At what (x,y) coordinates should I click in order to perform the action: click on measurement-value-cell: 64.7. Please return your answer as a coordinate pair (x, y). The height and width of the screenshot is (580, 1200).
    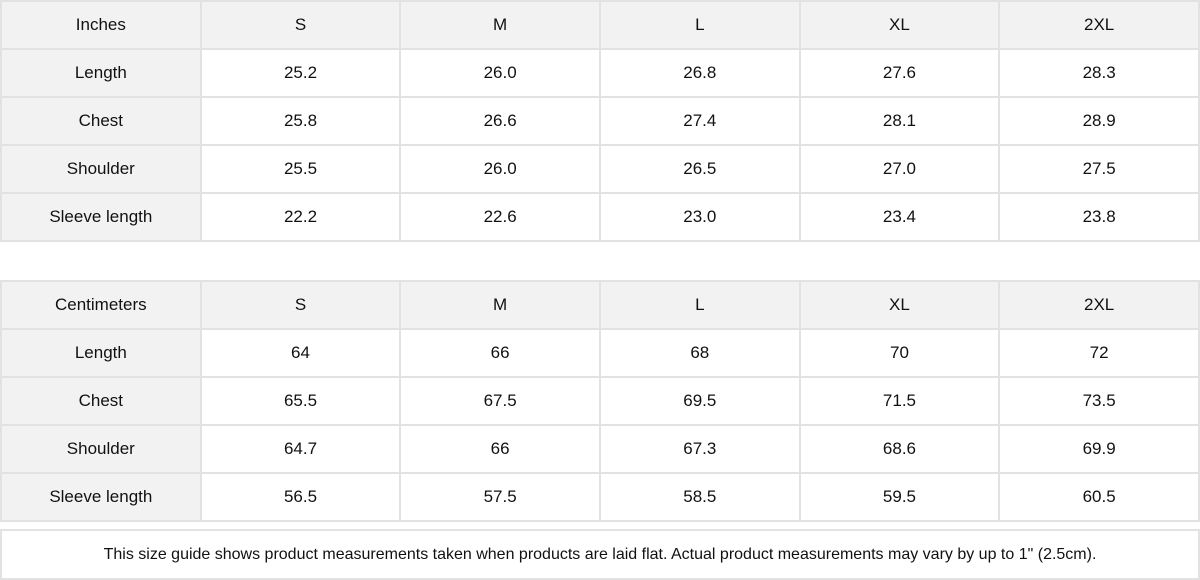
    Looking at the image, I should click on (300, 449).